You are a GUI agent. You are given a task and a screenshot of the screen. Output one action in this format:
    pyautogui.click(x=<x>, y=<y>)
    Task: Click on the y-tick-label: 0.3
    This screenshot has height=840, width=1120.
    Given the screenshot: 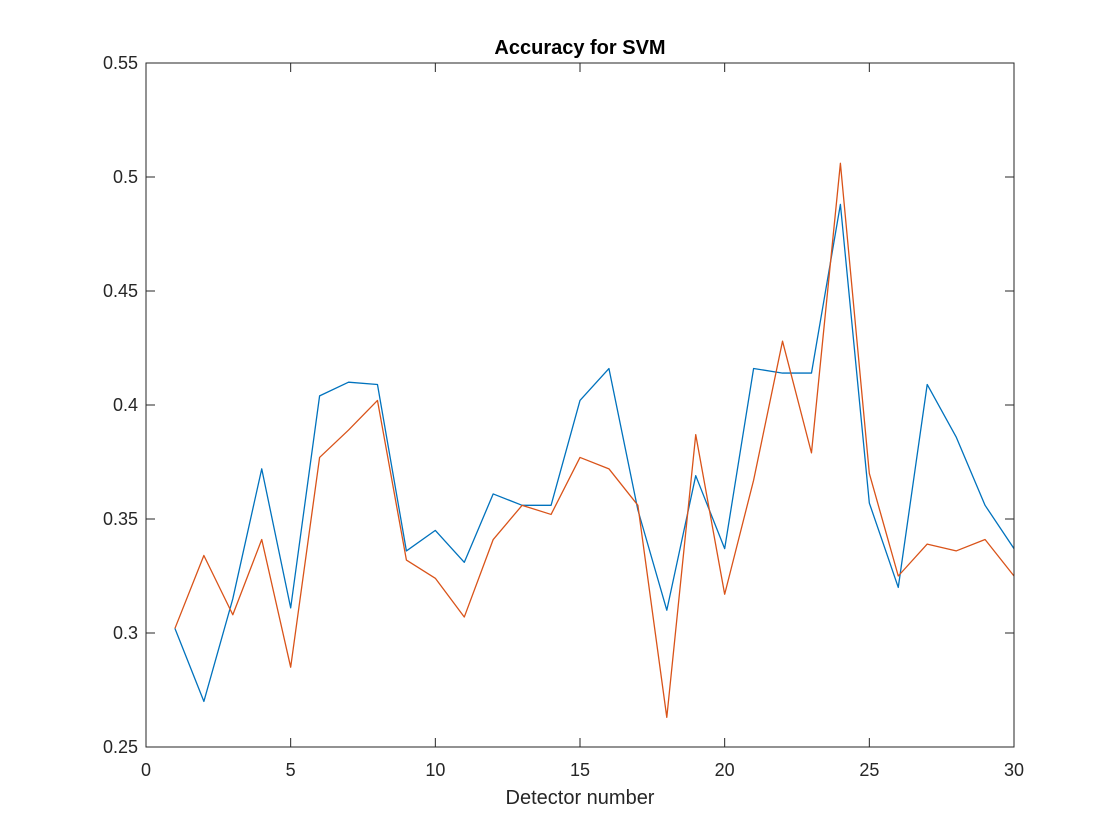 What is the action you would take?
    pyautogui.click(x=125, y=633)
    